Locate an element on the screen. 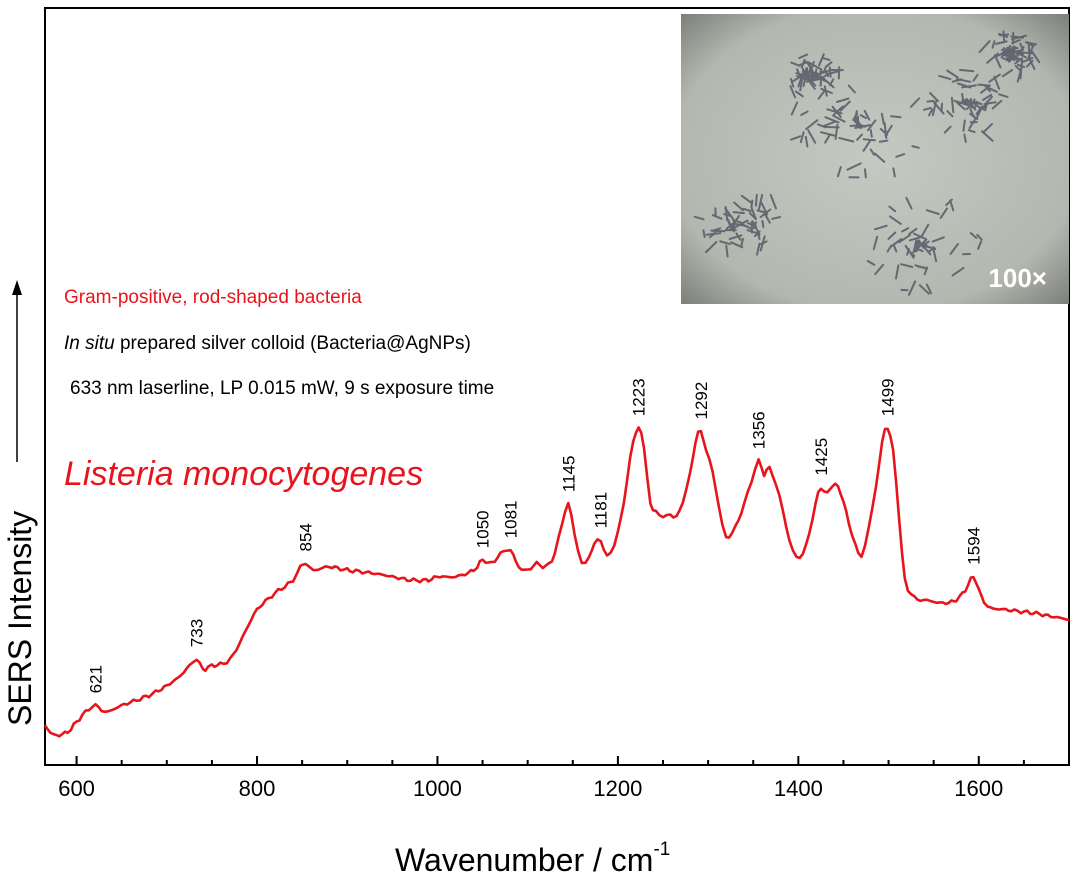  peak-label: 1223 is located at coordinates (639, 397).